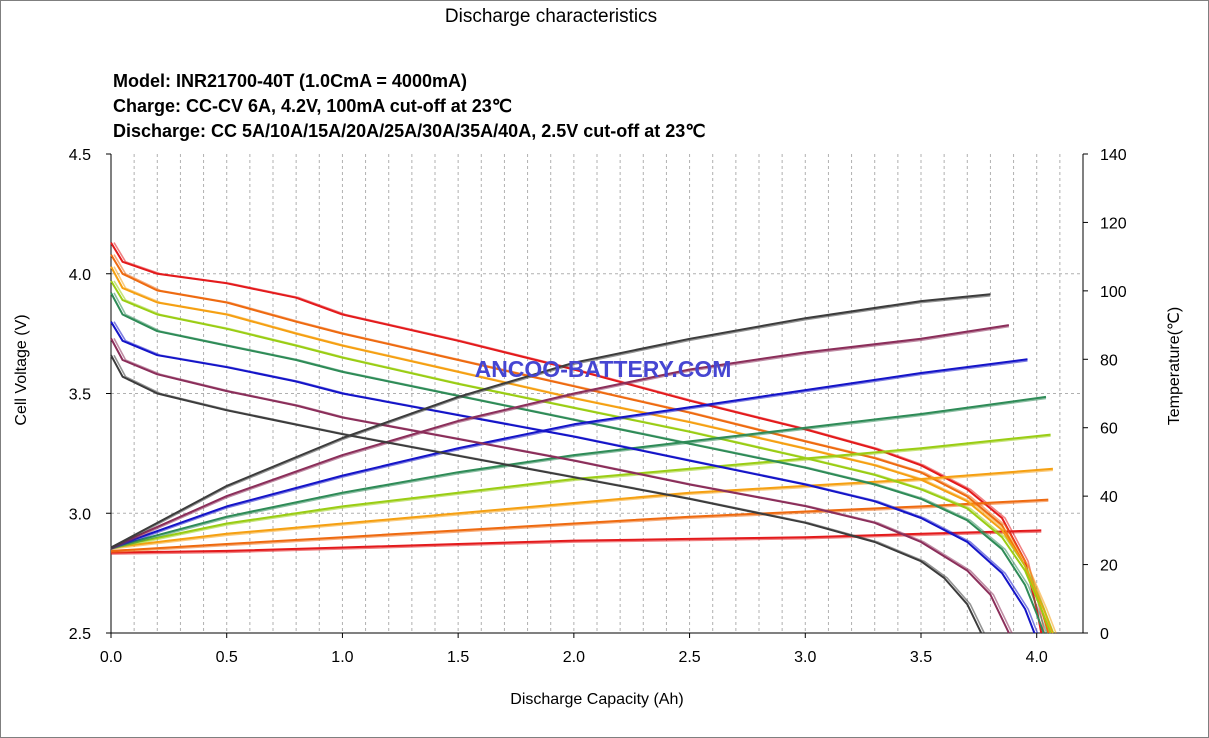 The width and height of the screenshot is (1209, 738). Describe the element at coordinates (80, 275) in the screenshot. I see `y-tick-label: 4.0` at that location.